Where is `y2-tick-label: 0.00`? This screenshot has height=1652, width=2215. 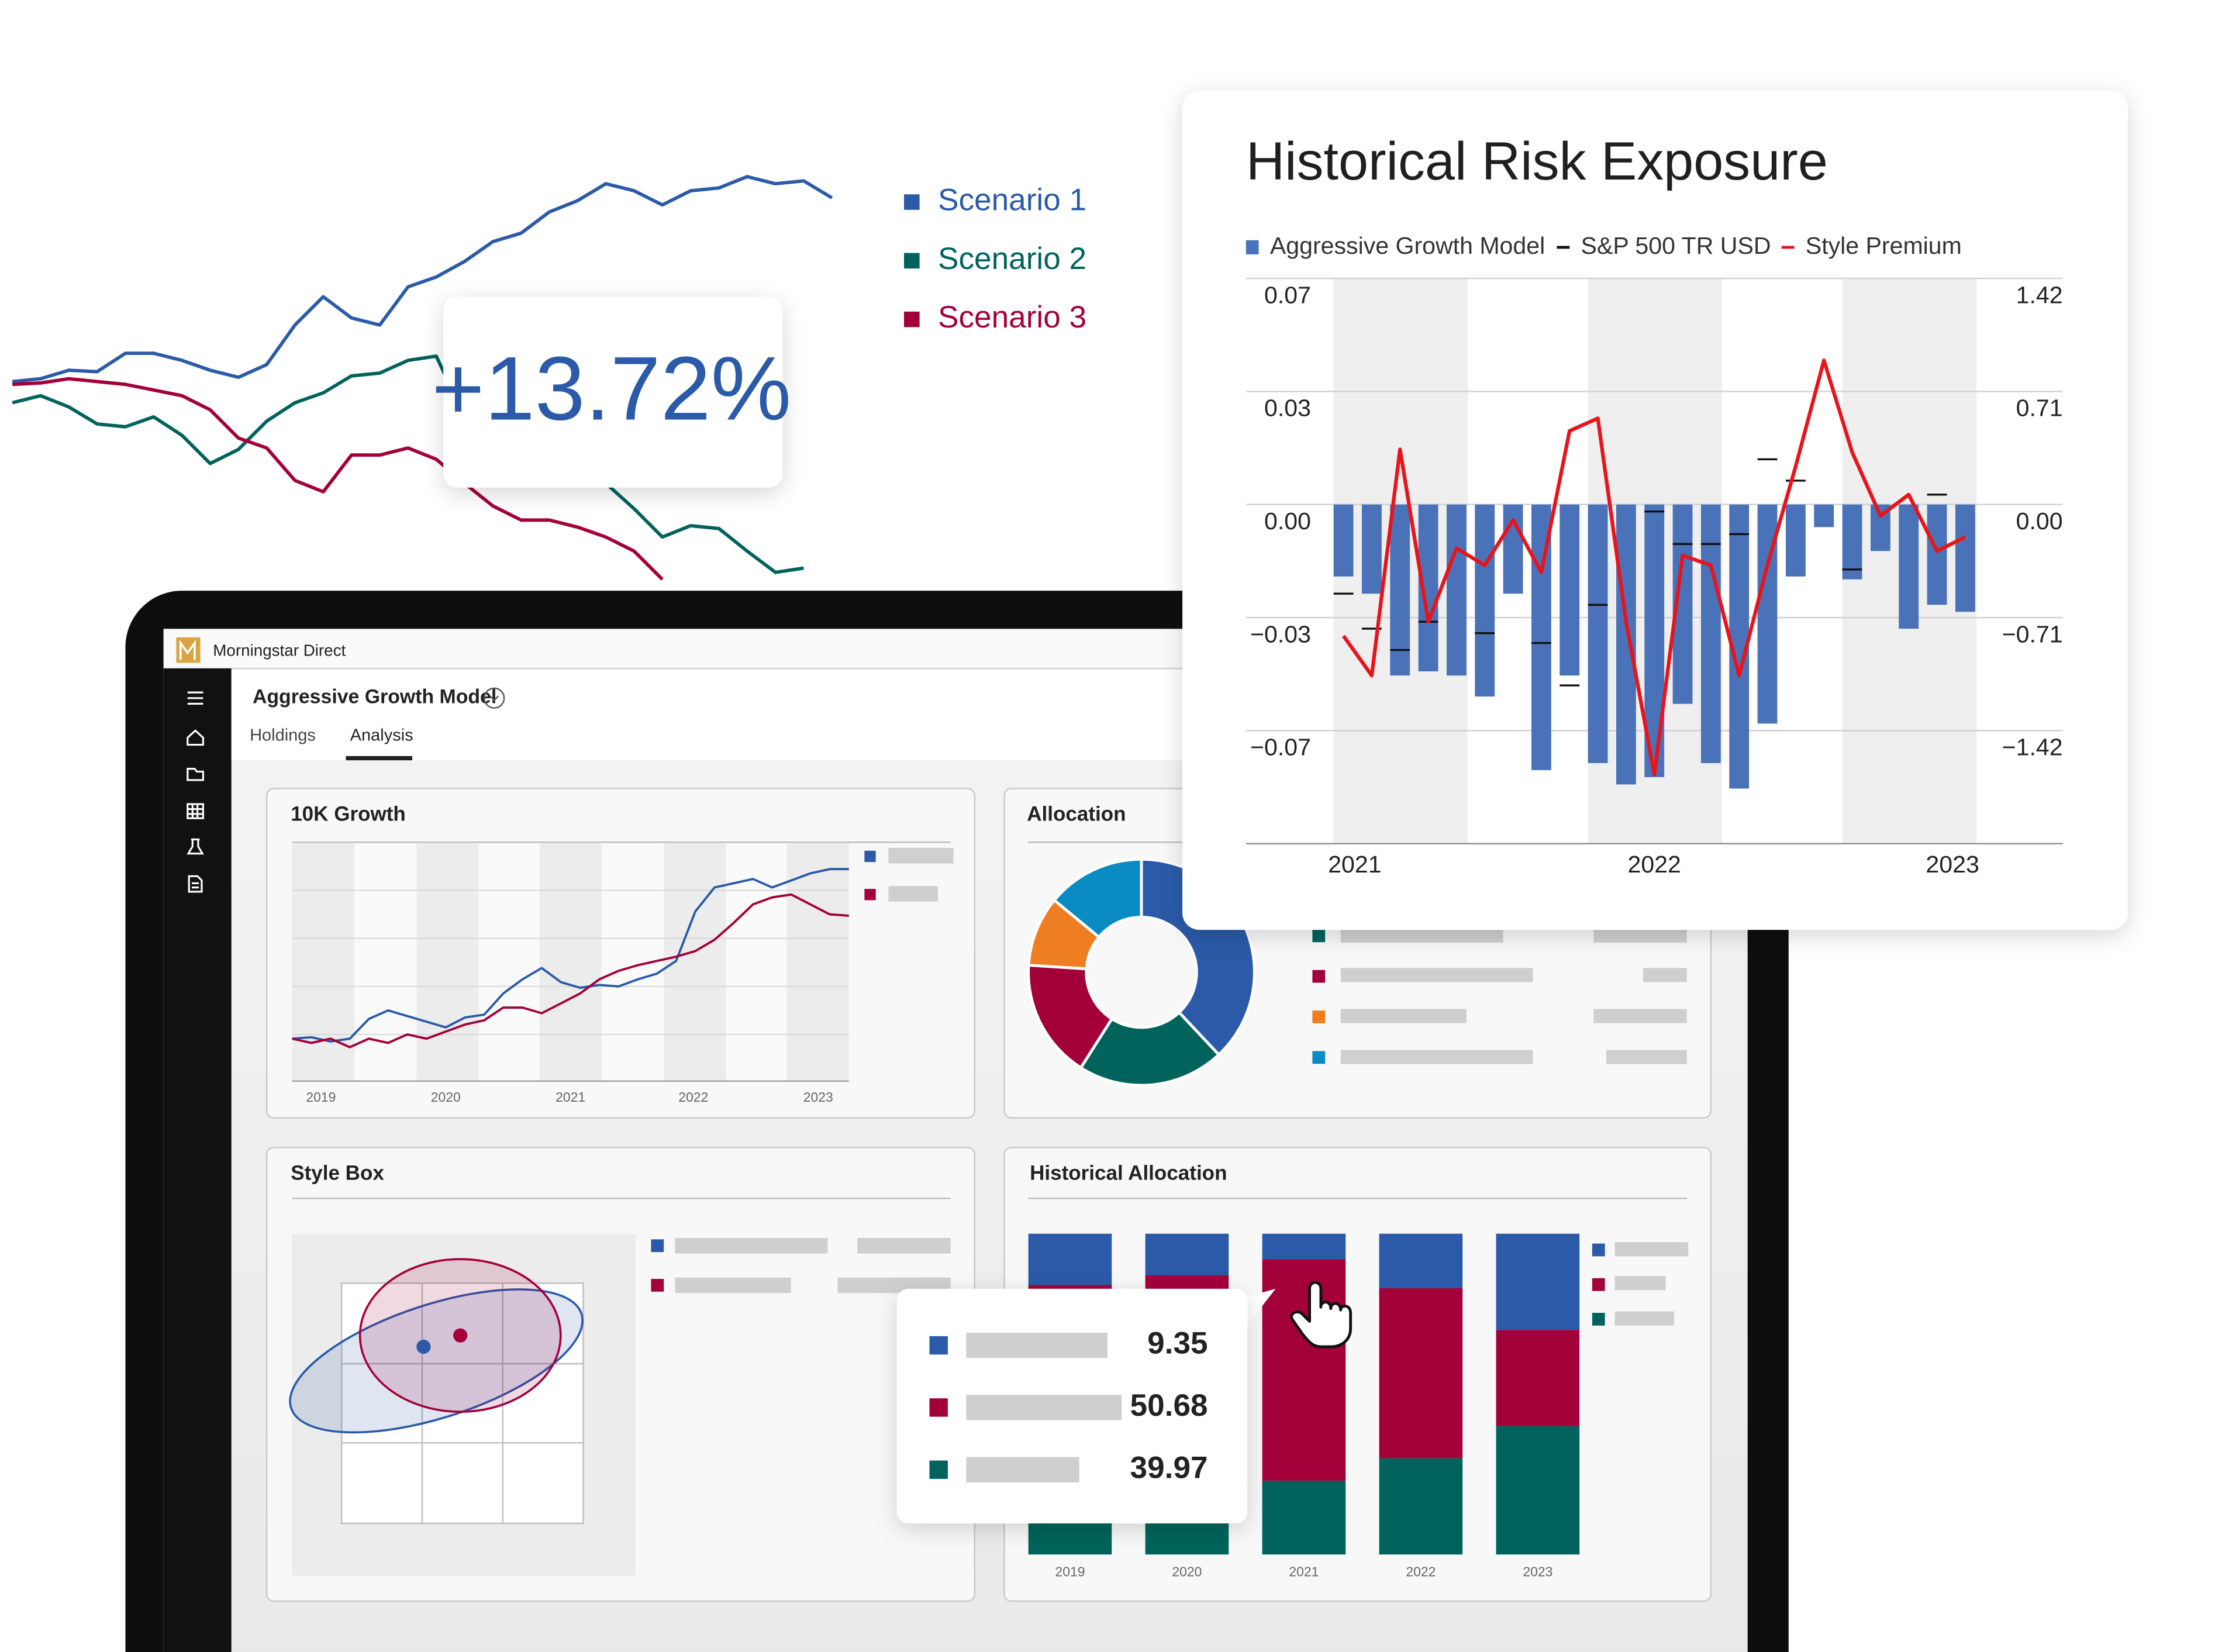
y2-tick-label: 0.00 is located at coordinates (2039, 521).